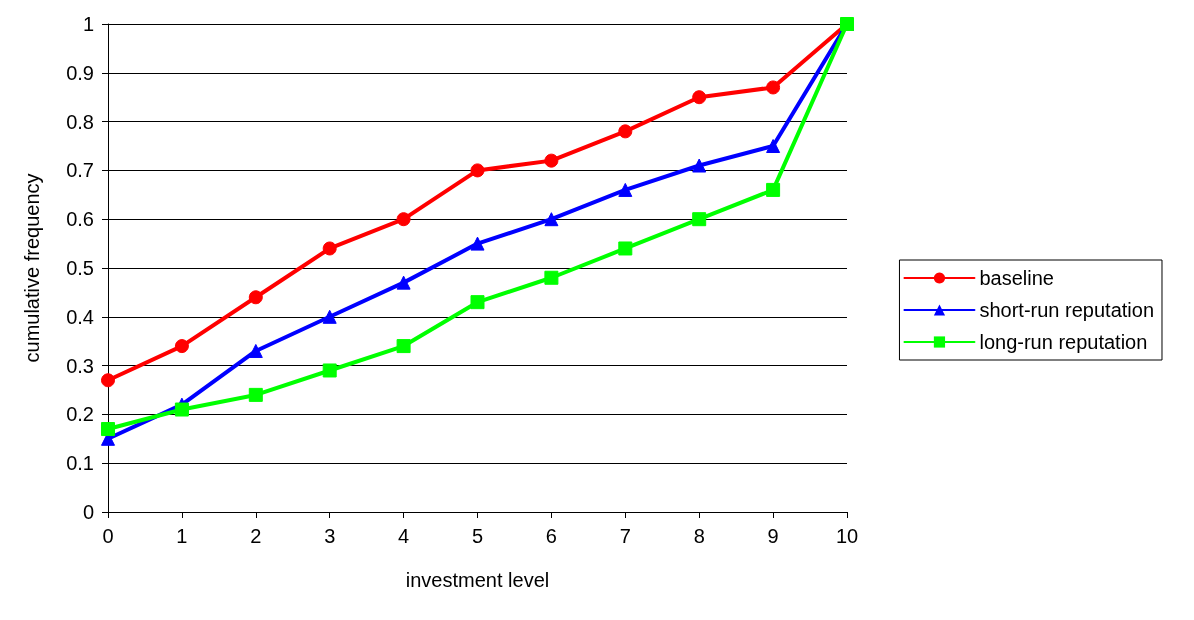  I want to click on x-tick-label: 4, so click(404, 536).